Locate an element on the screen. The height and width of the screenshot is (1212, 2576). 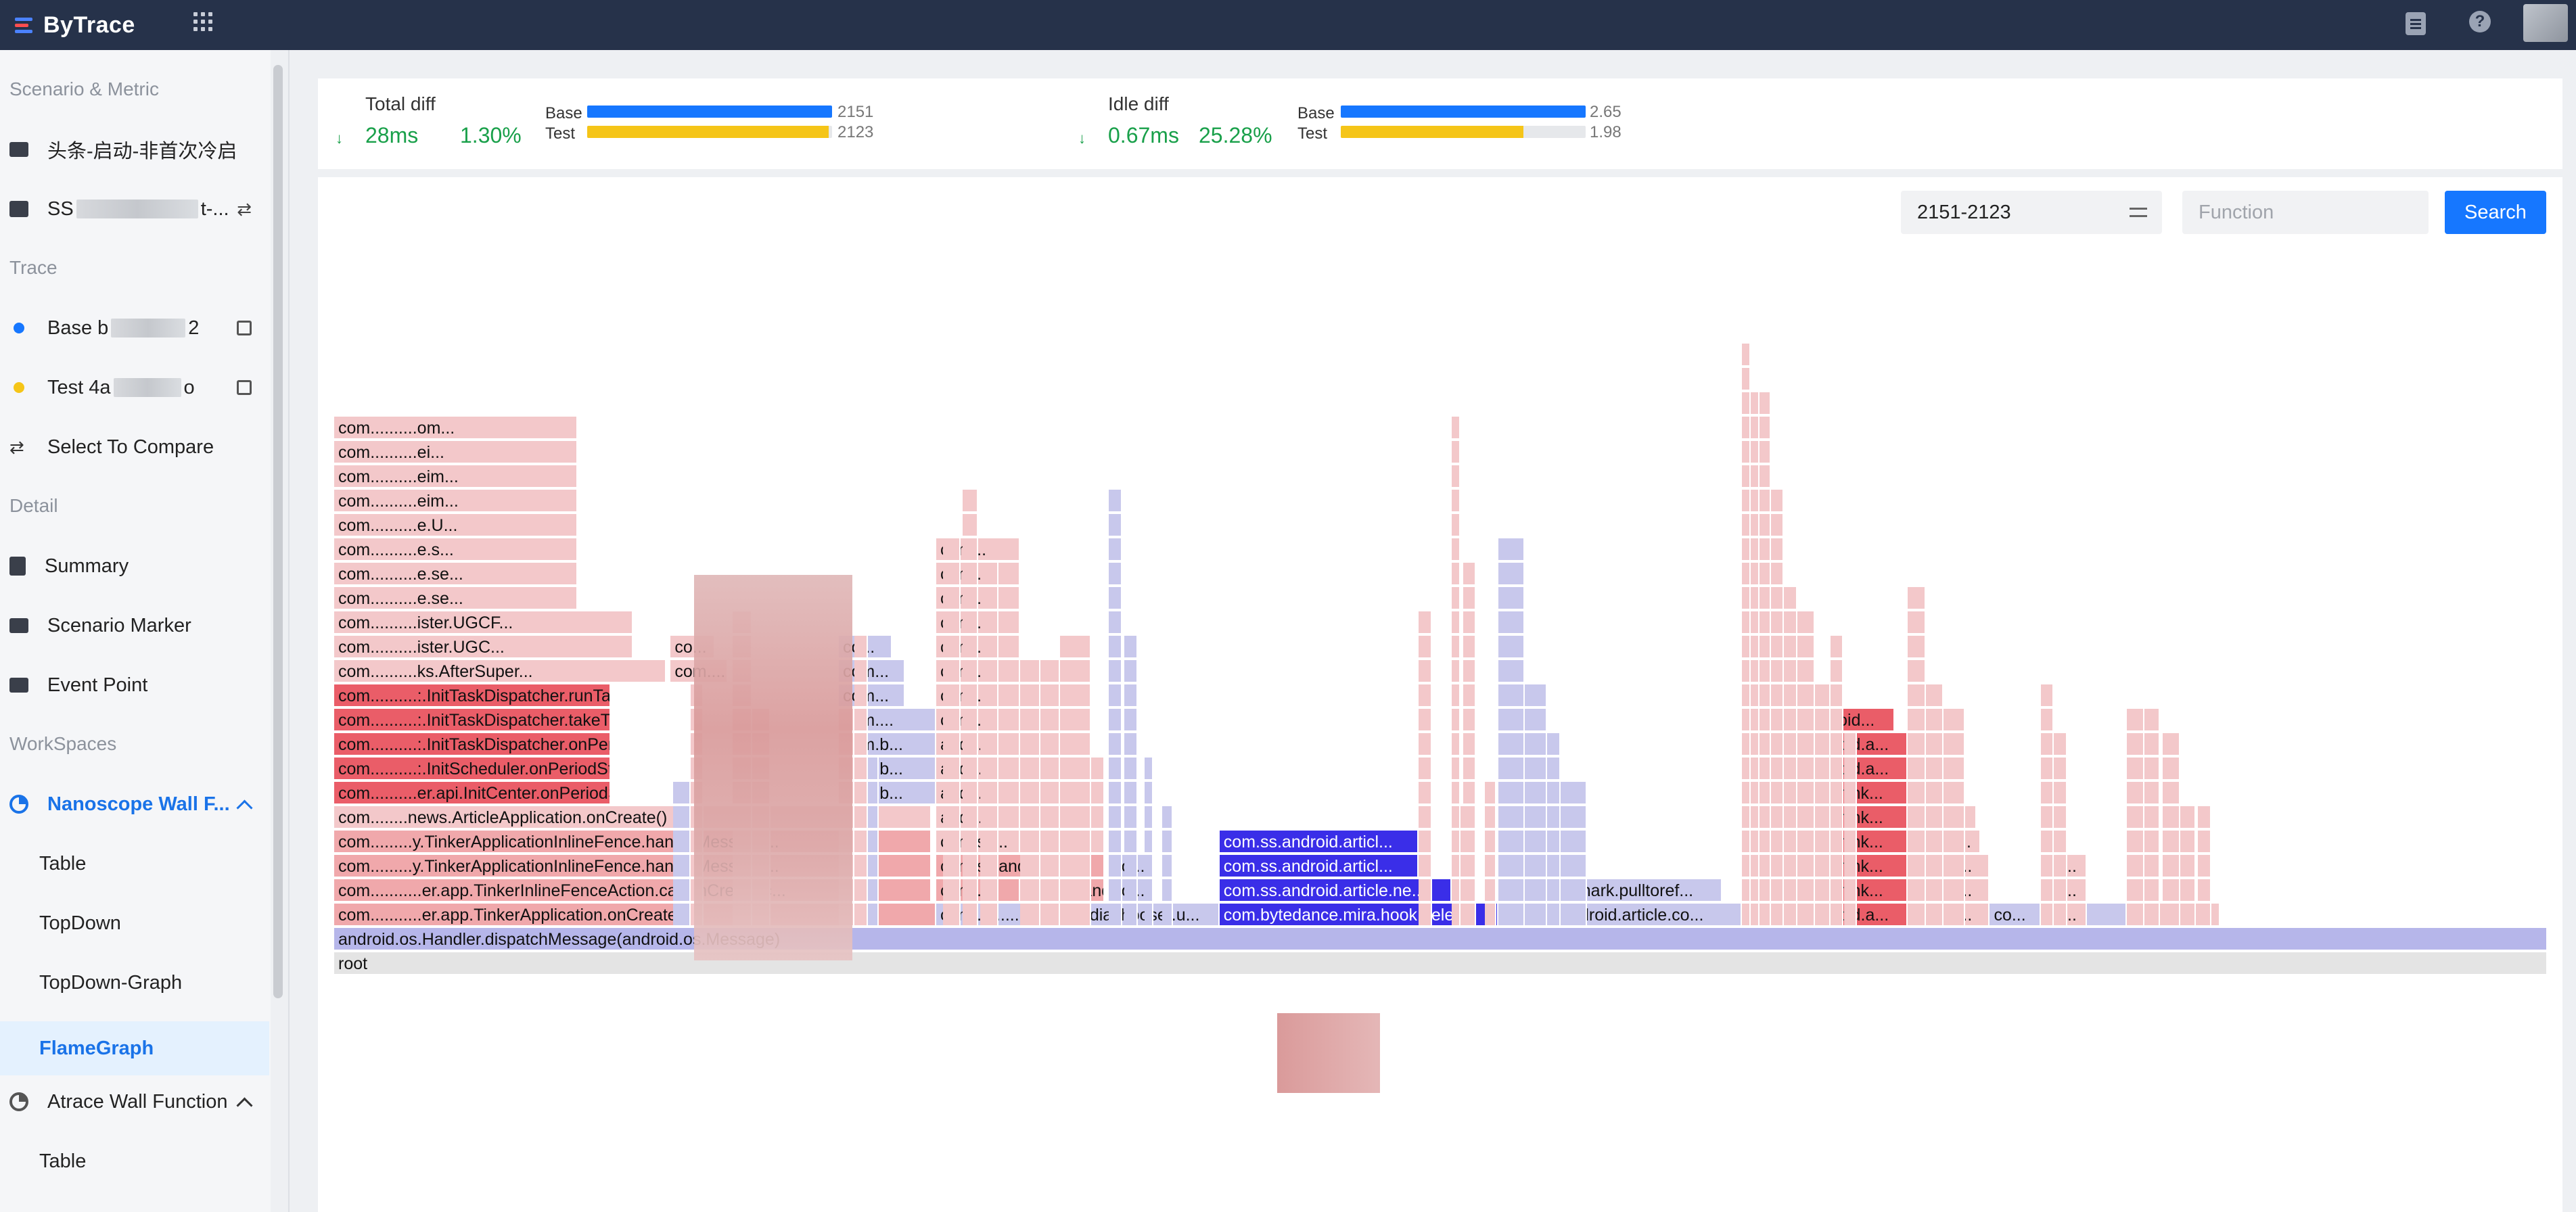
sidebar-item-select-compare: ⇄ Select To Compare is located at coordinates (111, 447).